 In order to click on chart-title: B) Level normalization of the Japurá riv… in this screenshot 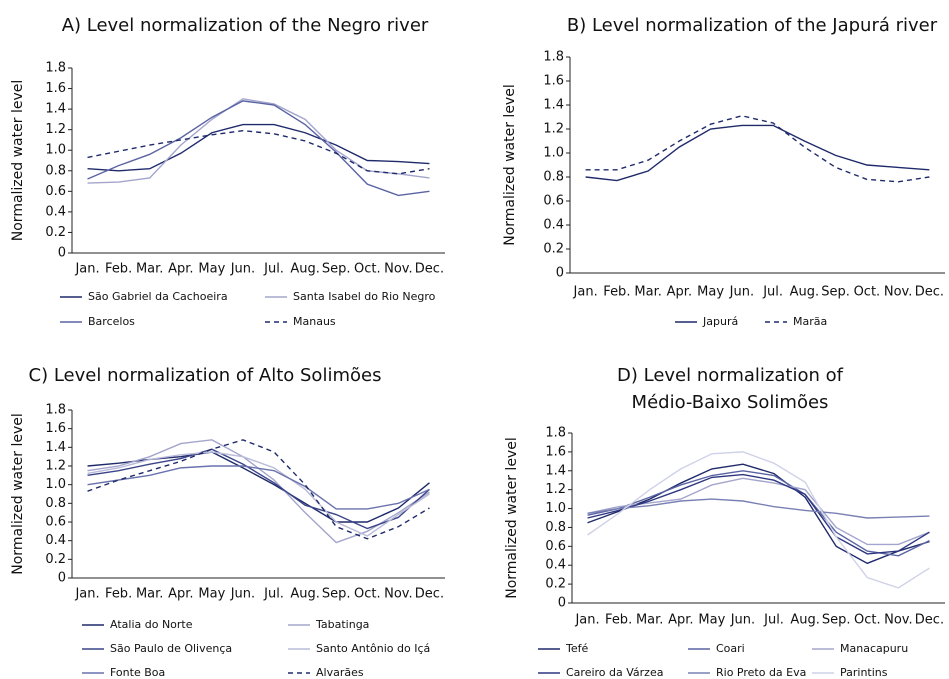, I will do `click(752, 25)`.